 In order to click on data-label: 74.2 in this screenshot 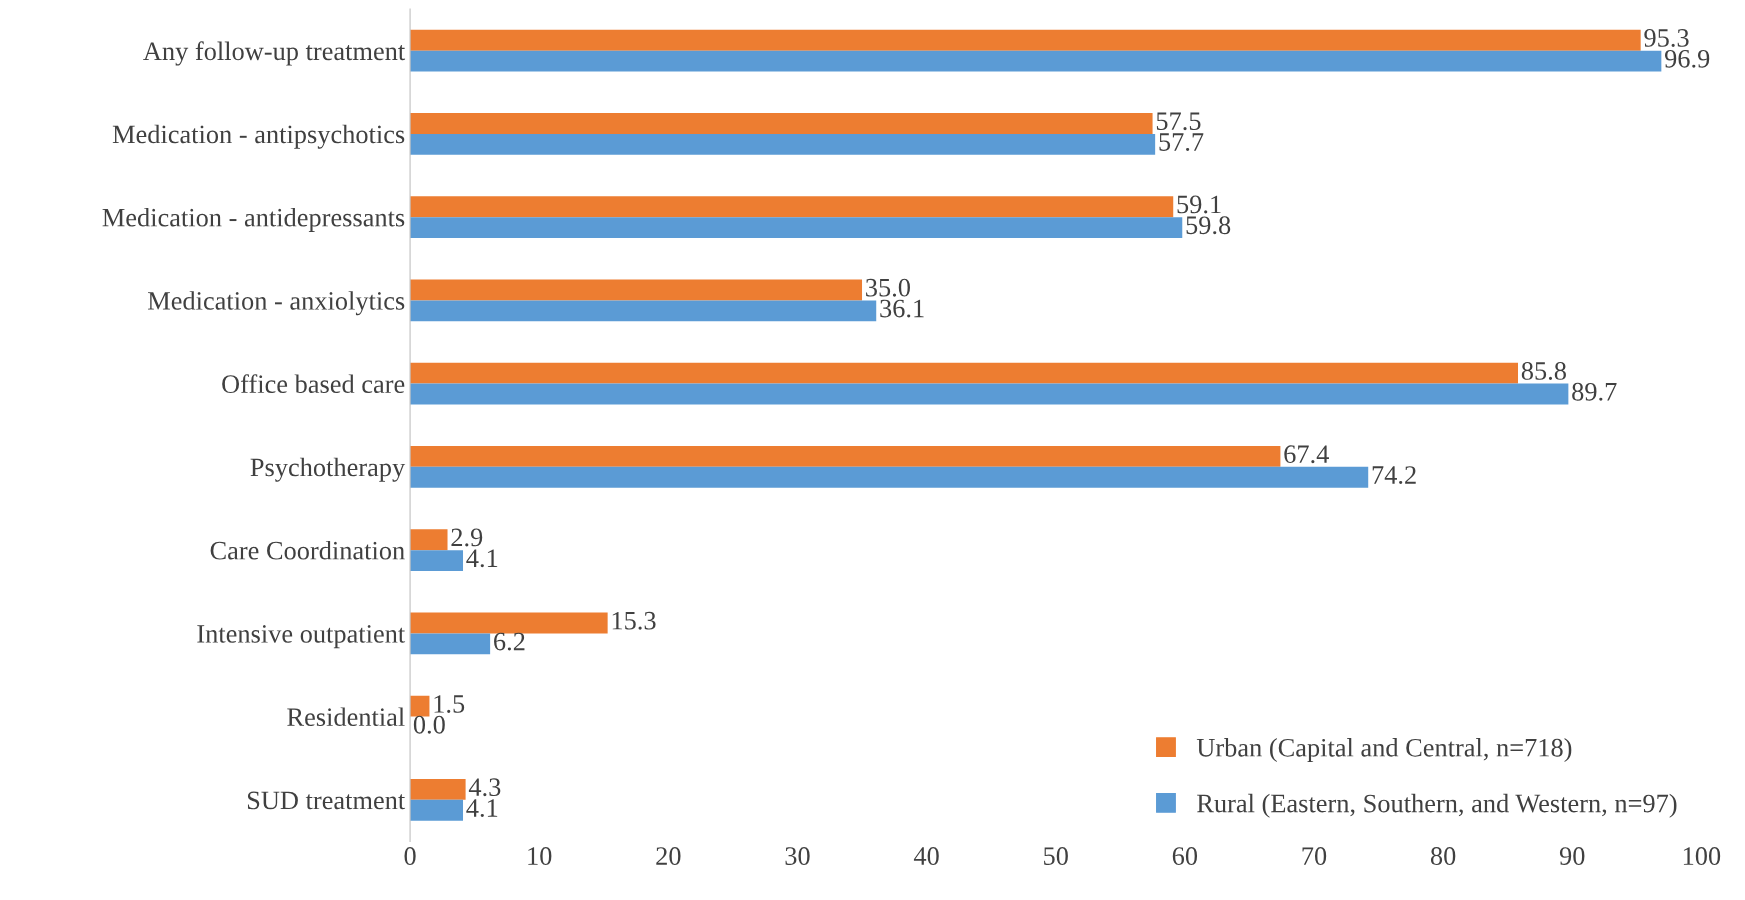, I will do `click(1394, 475)`.